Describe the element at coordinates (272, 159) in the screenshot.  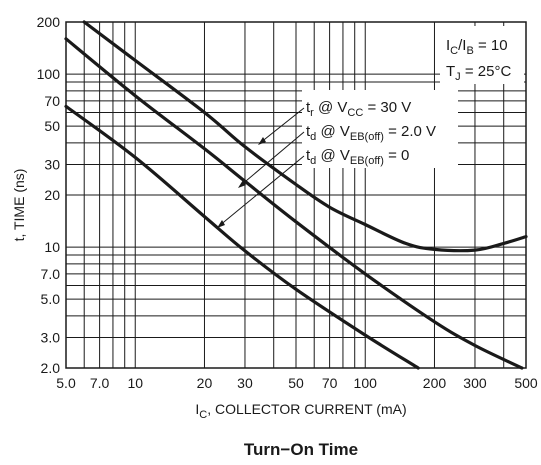
I see `arrow-td-2v` at that location.